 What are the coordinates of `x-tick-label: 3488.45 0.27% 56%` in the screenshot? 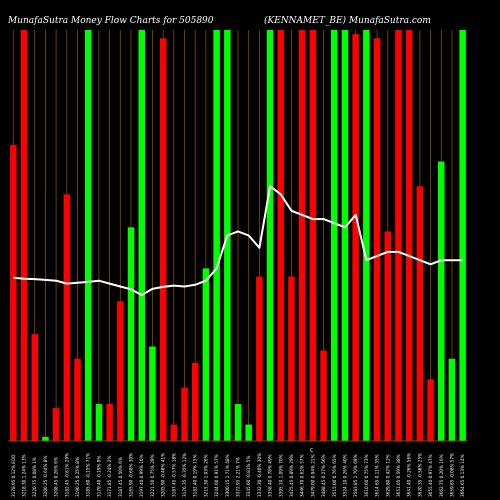 It's located at (323, 475).